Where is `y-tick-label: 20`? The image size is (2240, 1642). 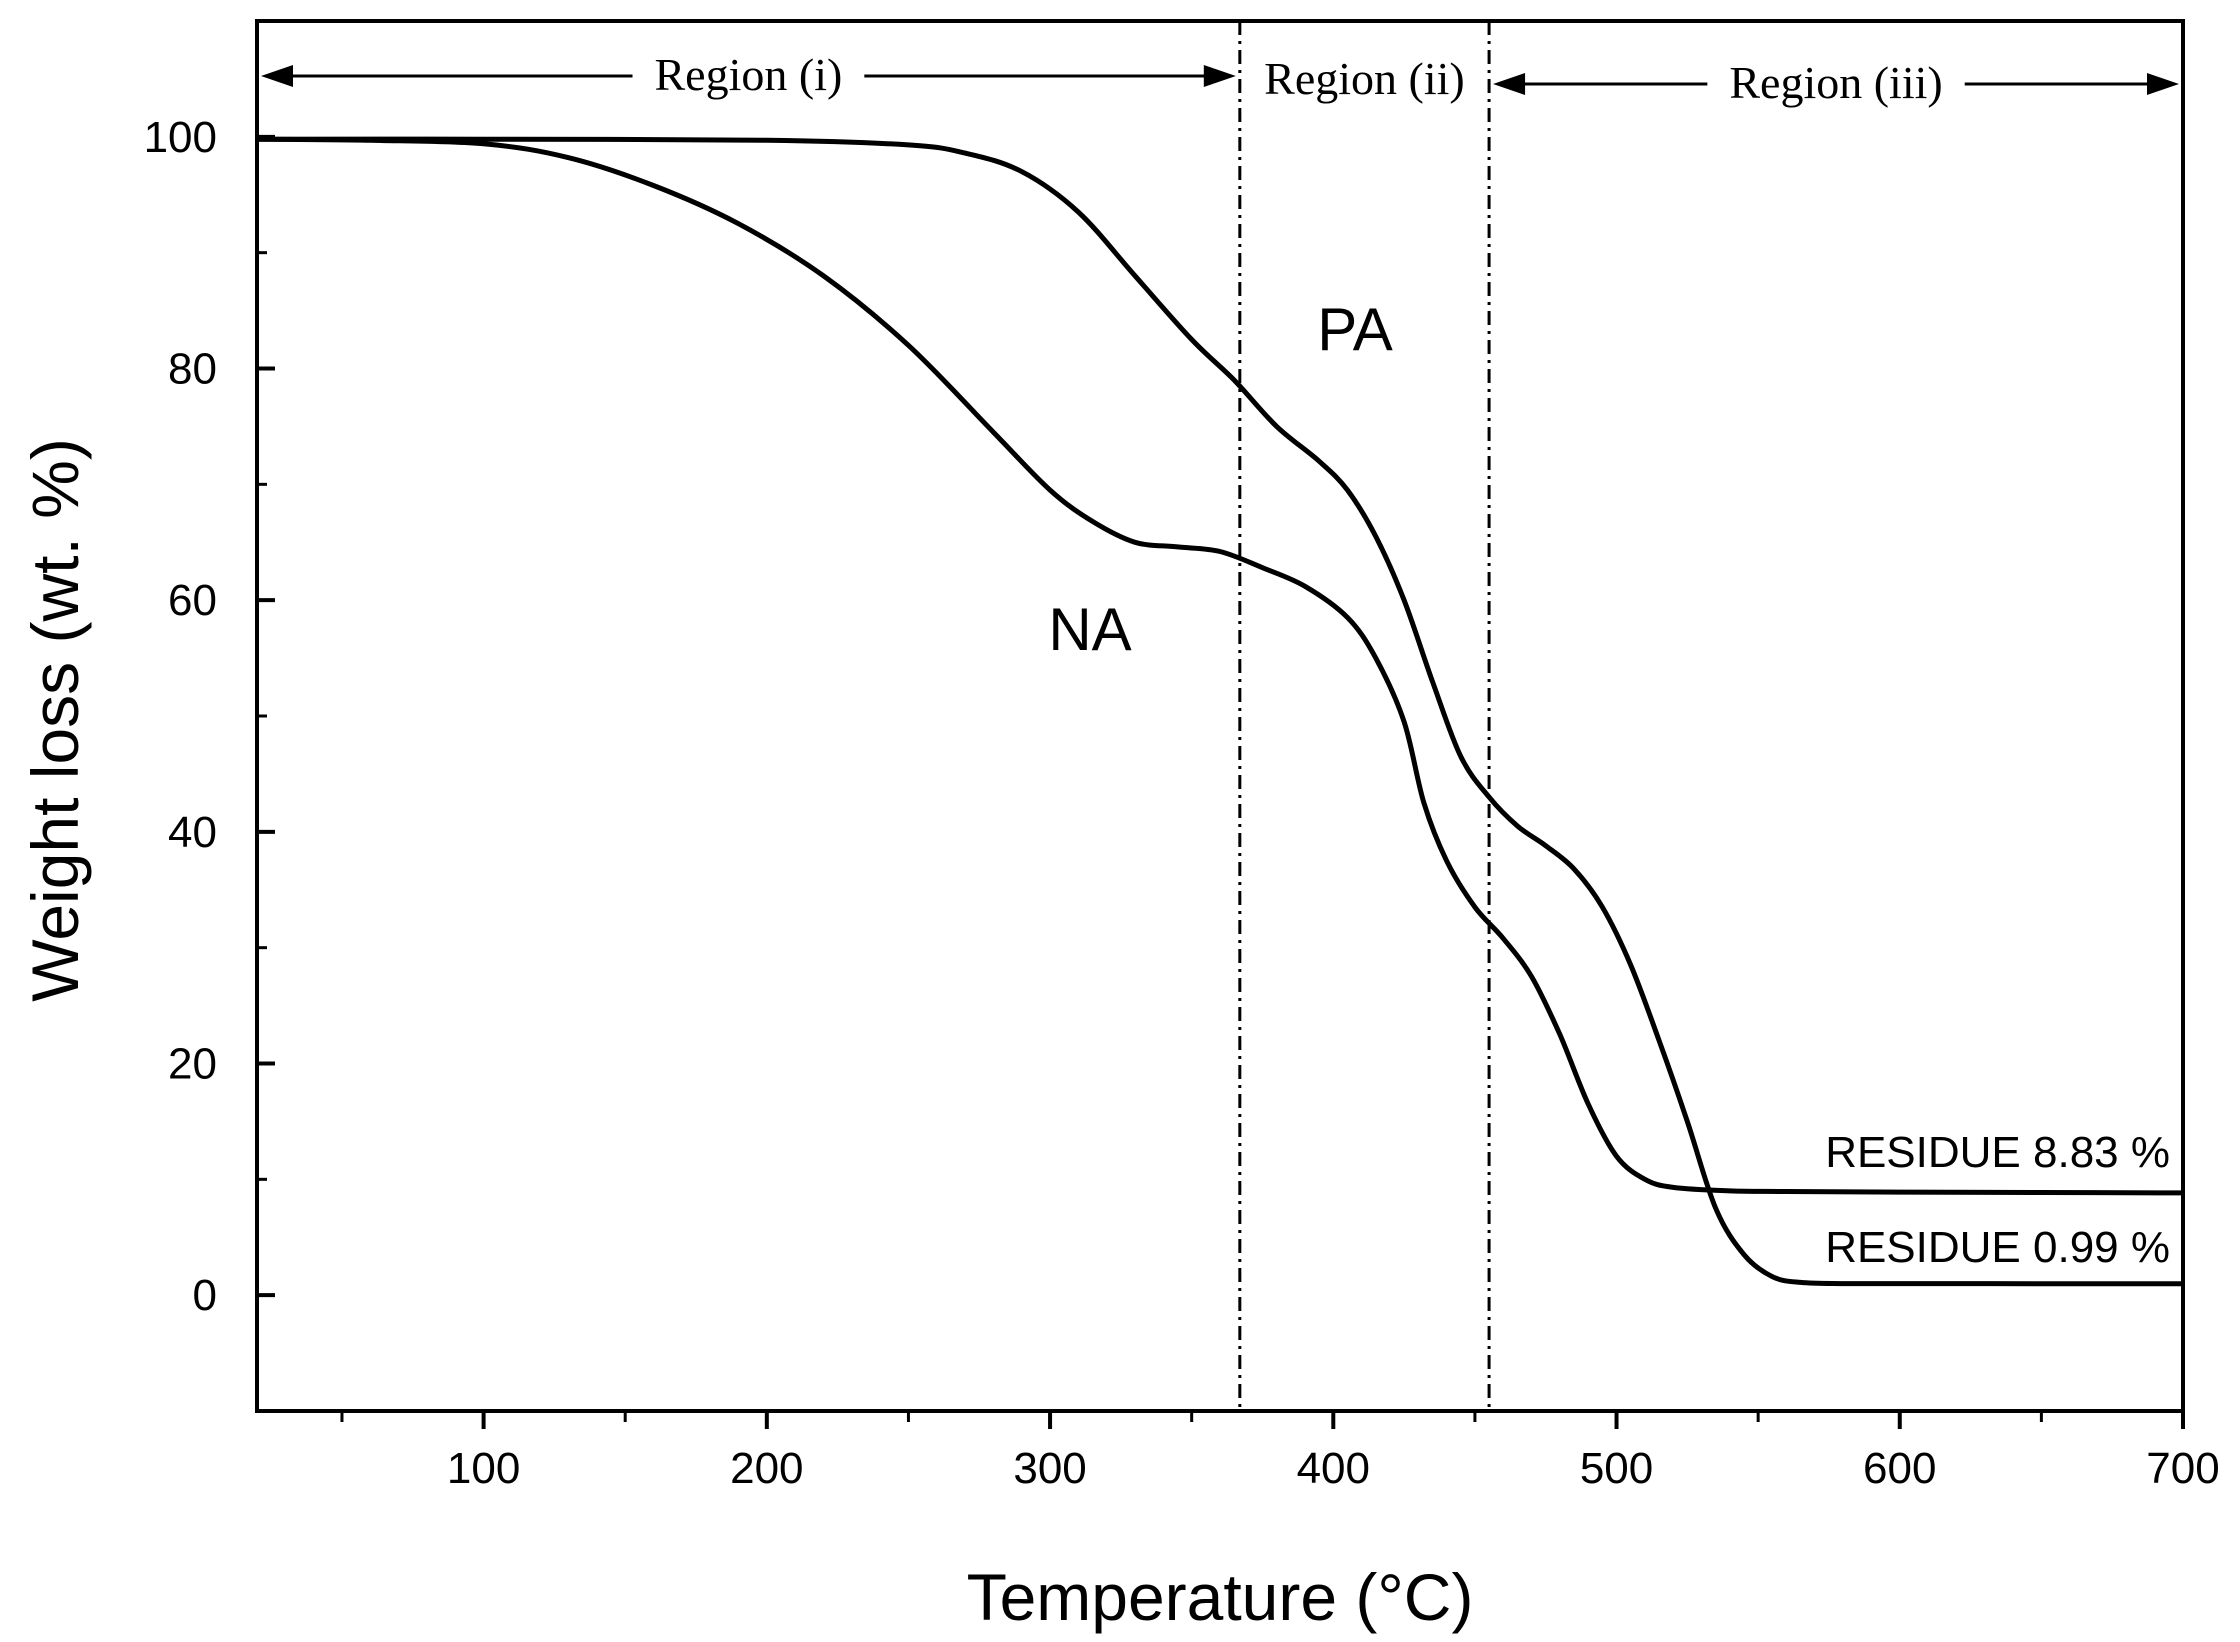
y-tick-label: 20 is located at coordinates (192, 1064).